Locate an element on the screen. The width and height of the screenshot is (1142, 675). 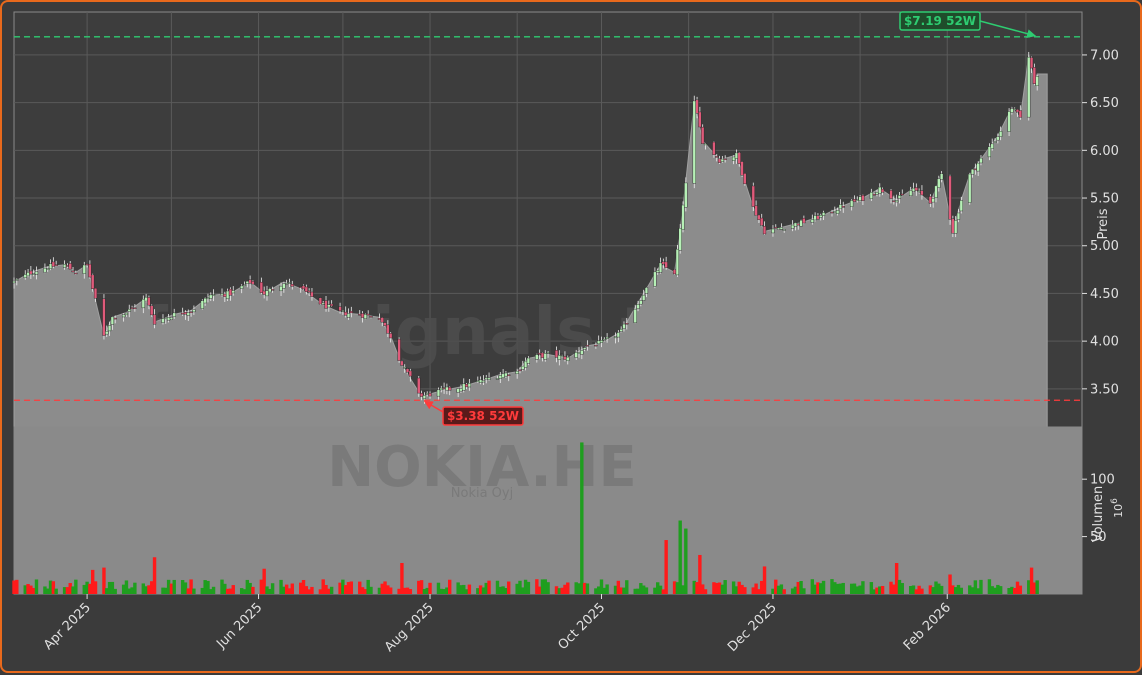
volume-watermark-title: NOKIA.HE is located at coordinates (481, 467).